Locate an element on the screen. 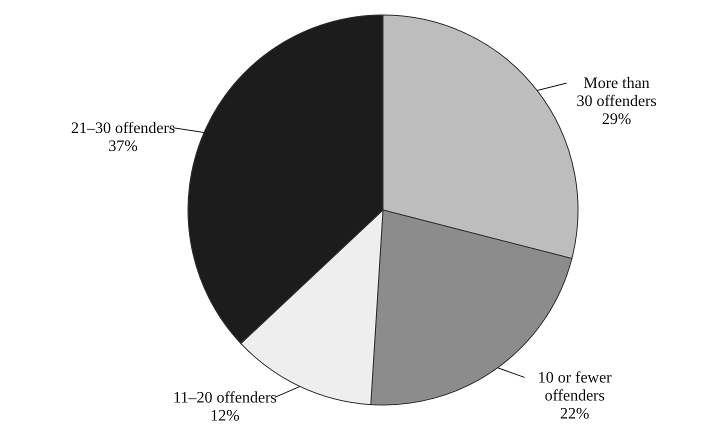  data-label: 22% is located at coordinates (575, 413).